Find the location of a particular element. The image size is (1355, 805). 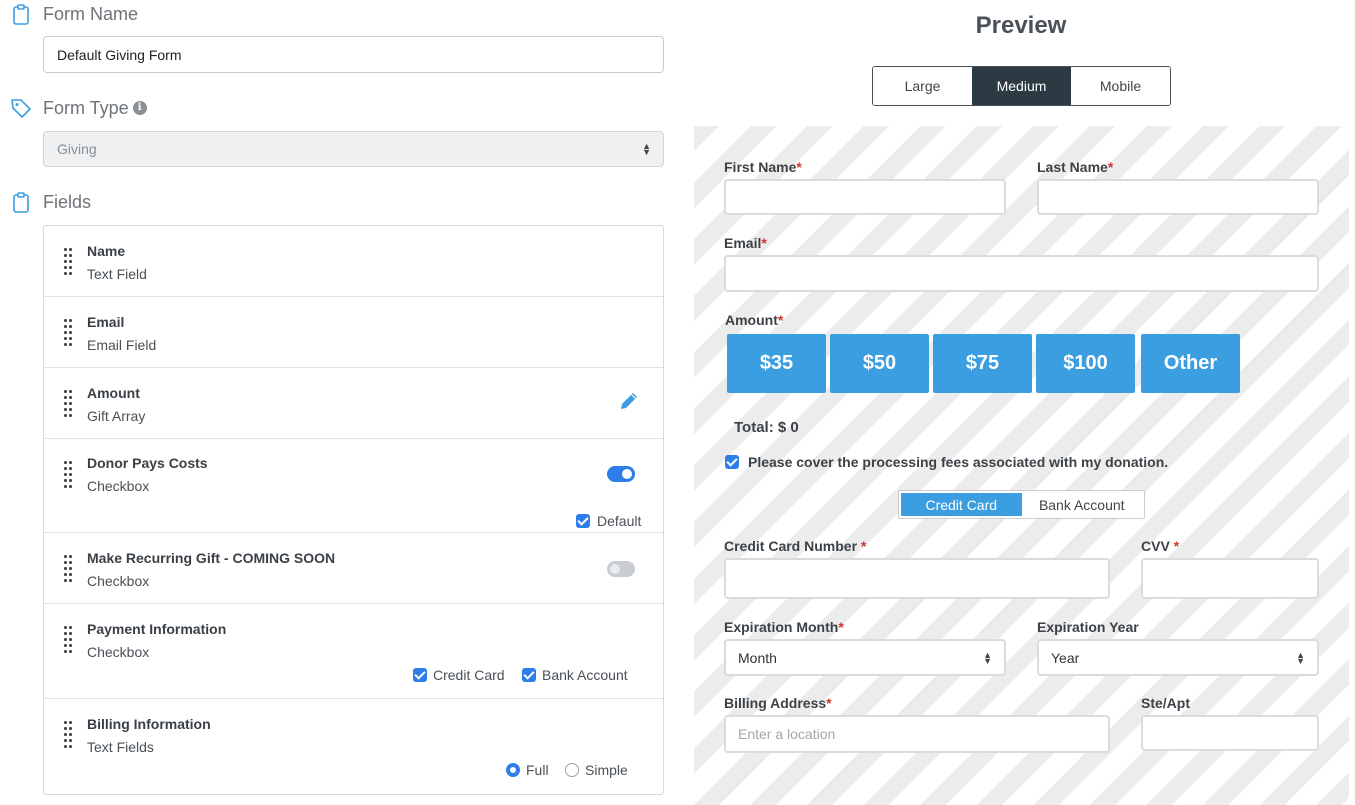

field-type: Text Fields is located at coordinates (120, 747).